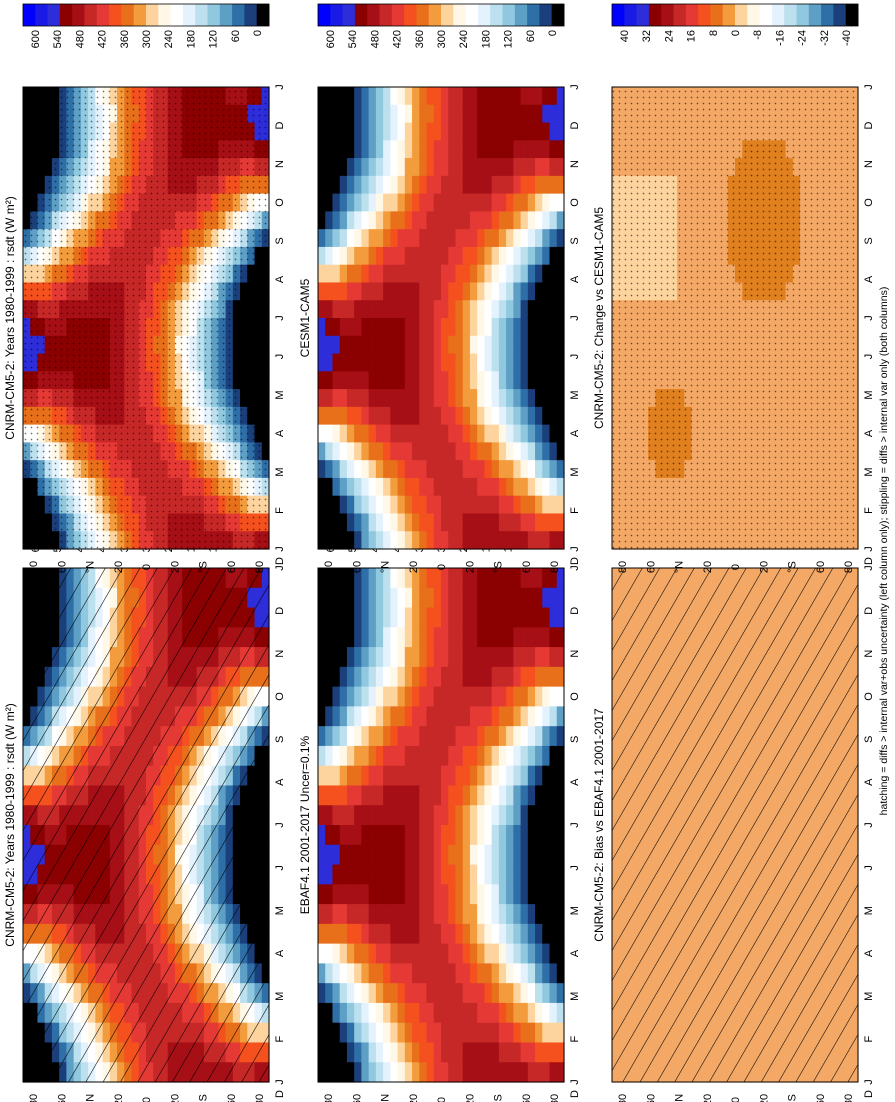 Image resolution: width=895 pixels, height=1102 pixels. Describe the element at coordinates (575, 394) in the screenshot. I see `month-tick-label: M` at that location.